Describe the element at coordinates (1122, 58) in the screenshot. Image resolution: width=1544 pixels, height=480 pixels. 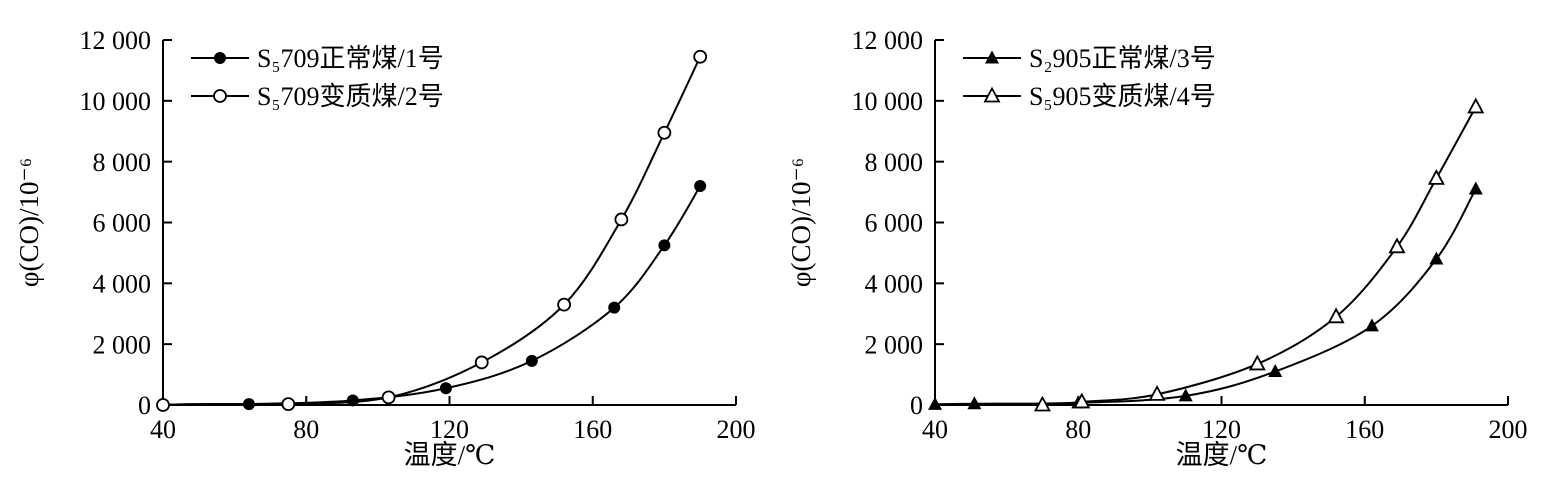
I see `legend-label: S₂905正常煤/3号` at that location.